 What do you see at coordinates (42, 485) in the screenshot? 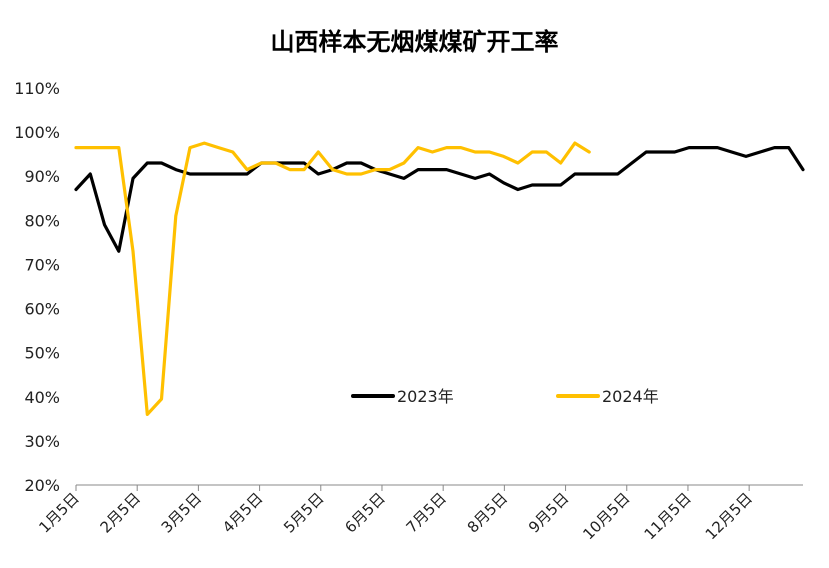
I see `y-tick-label: 20%` at bounding box center [42, 485].